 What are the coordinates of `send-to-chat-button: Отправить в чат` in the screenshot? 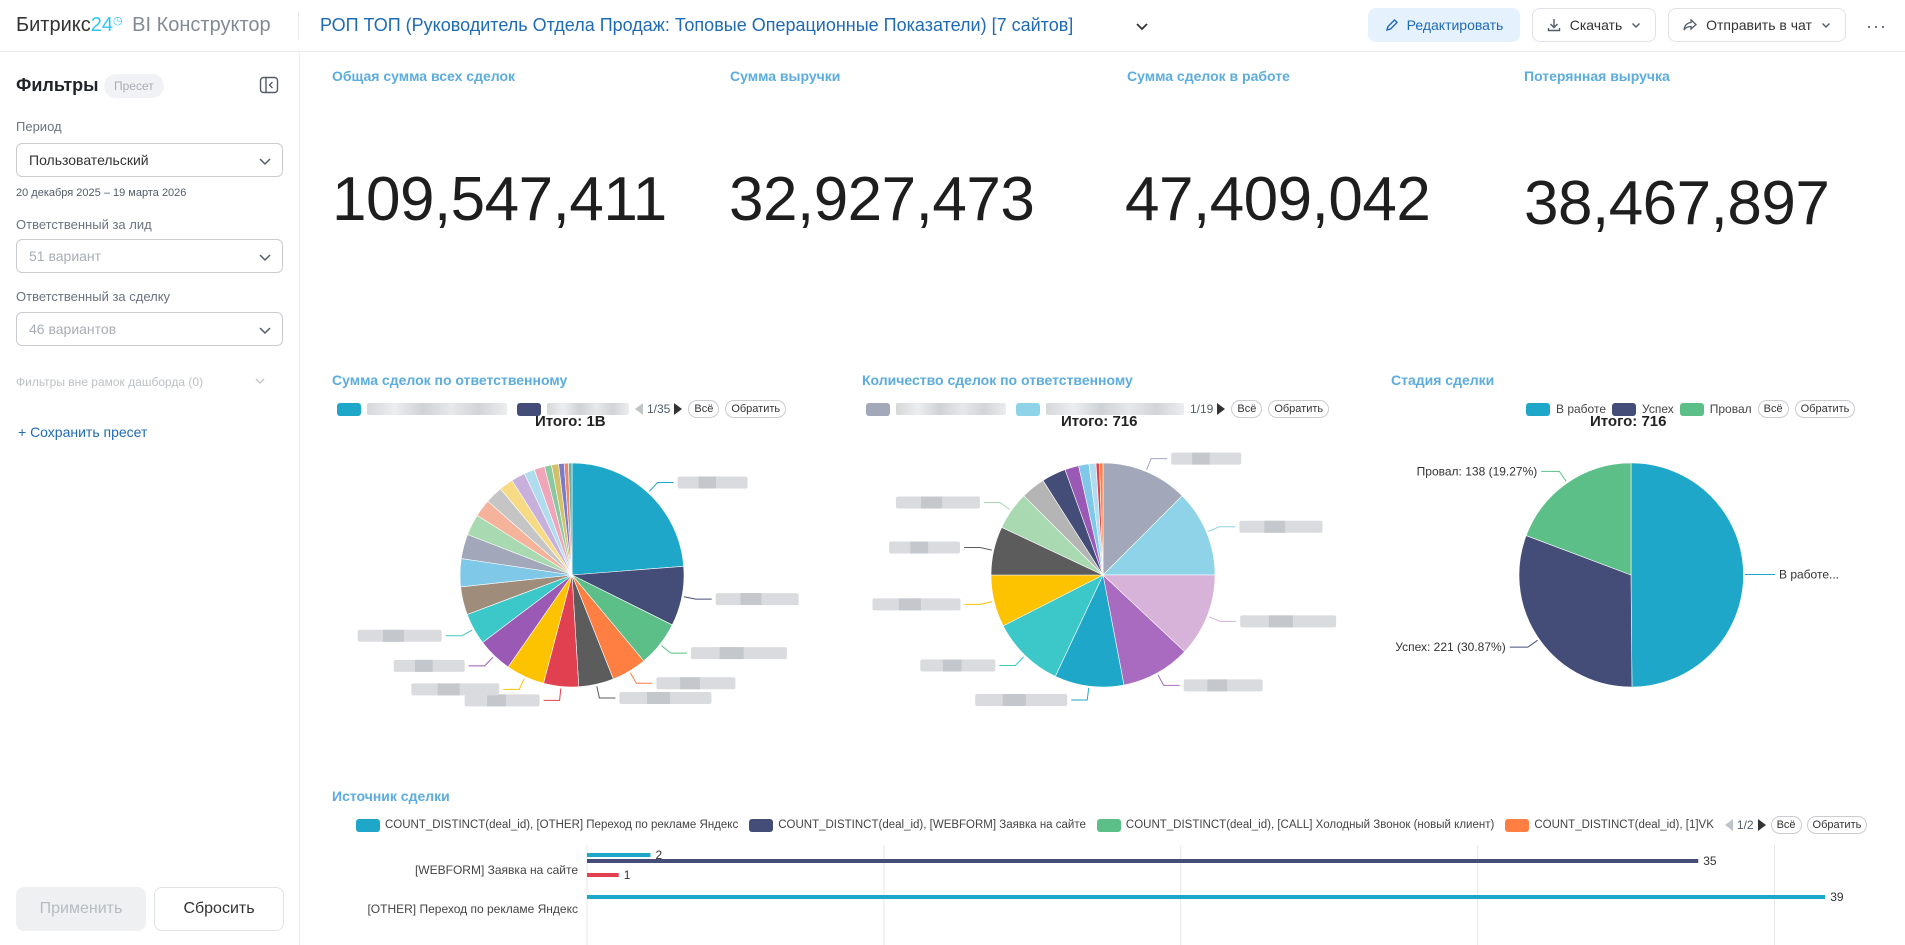 It's located at (1757, 25).